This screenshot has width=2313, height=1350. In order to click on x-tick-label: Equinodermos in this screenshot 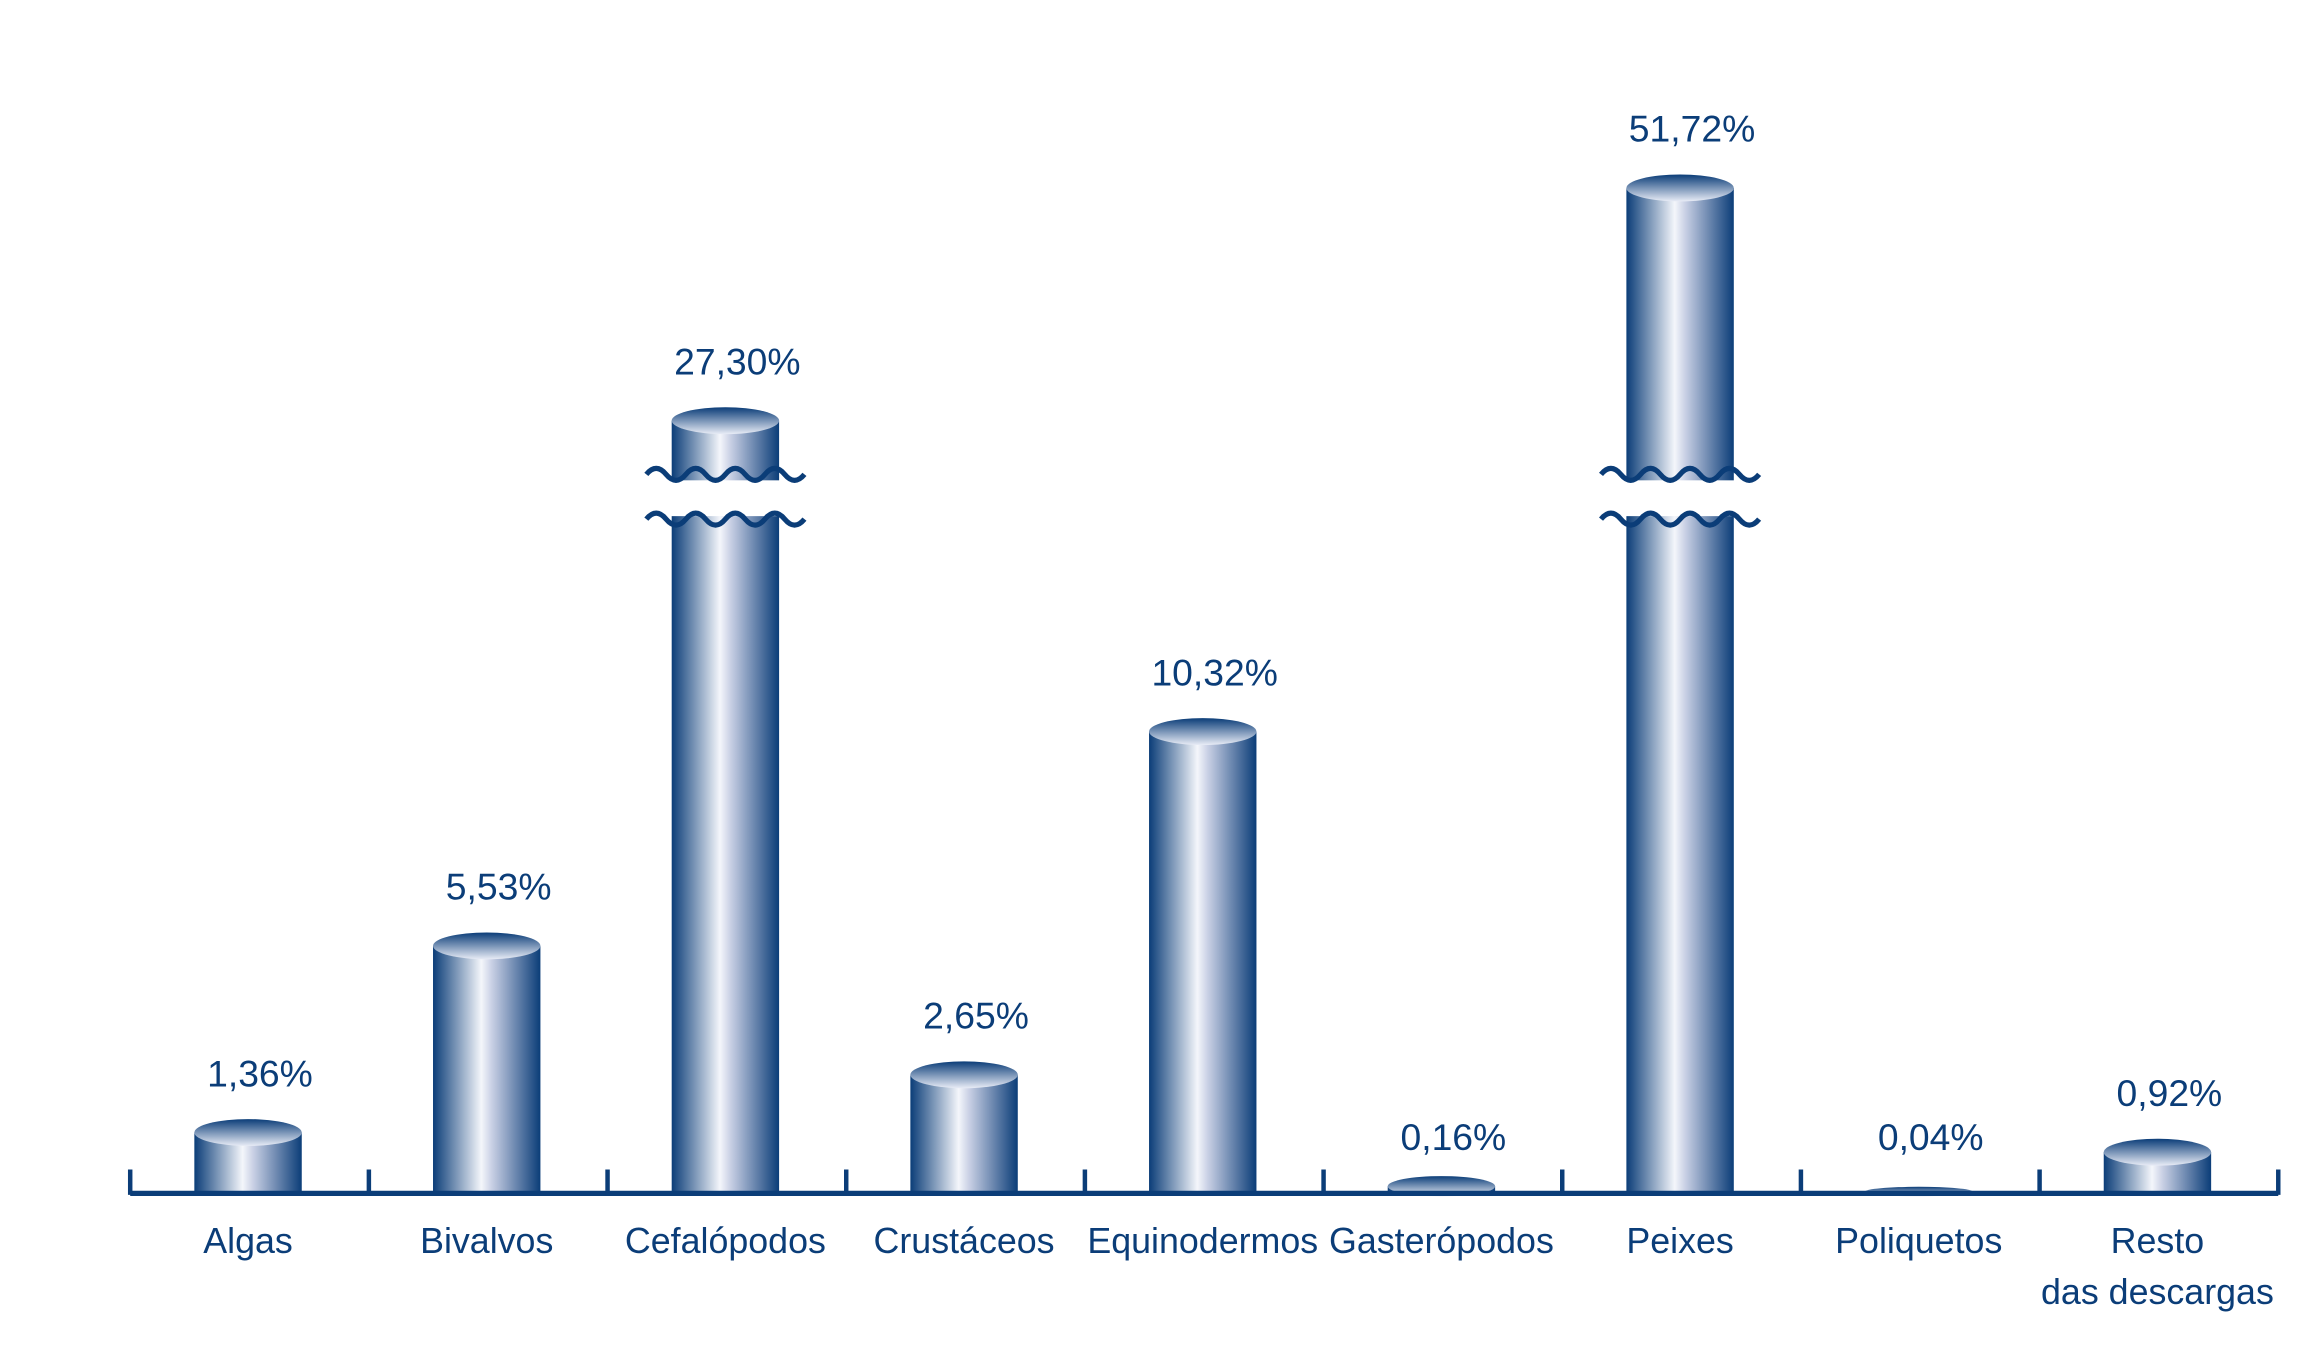, I will do `click(1202, 1241)`.